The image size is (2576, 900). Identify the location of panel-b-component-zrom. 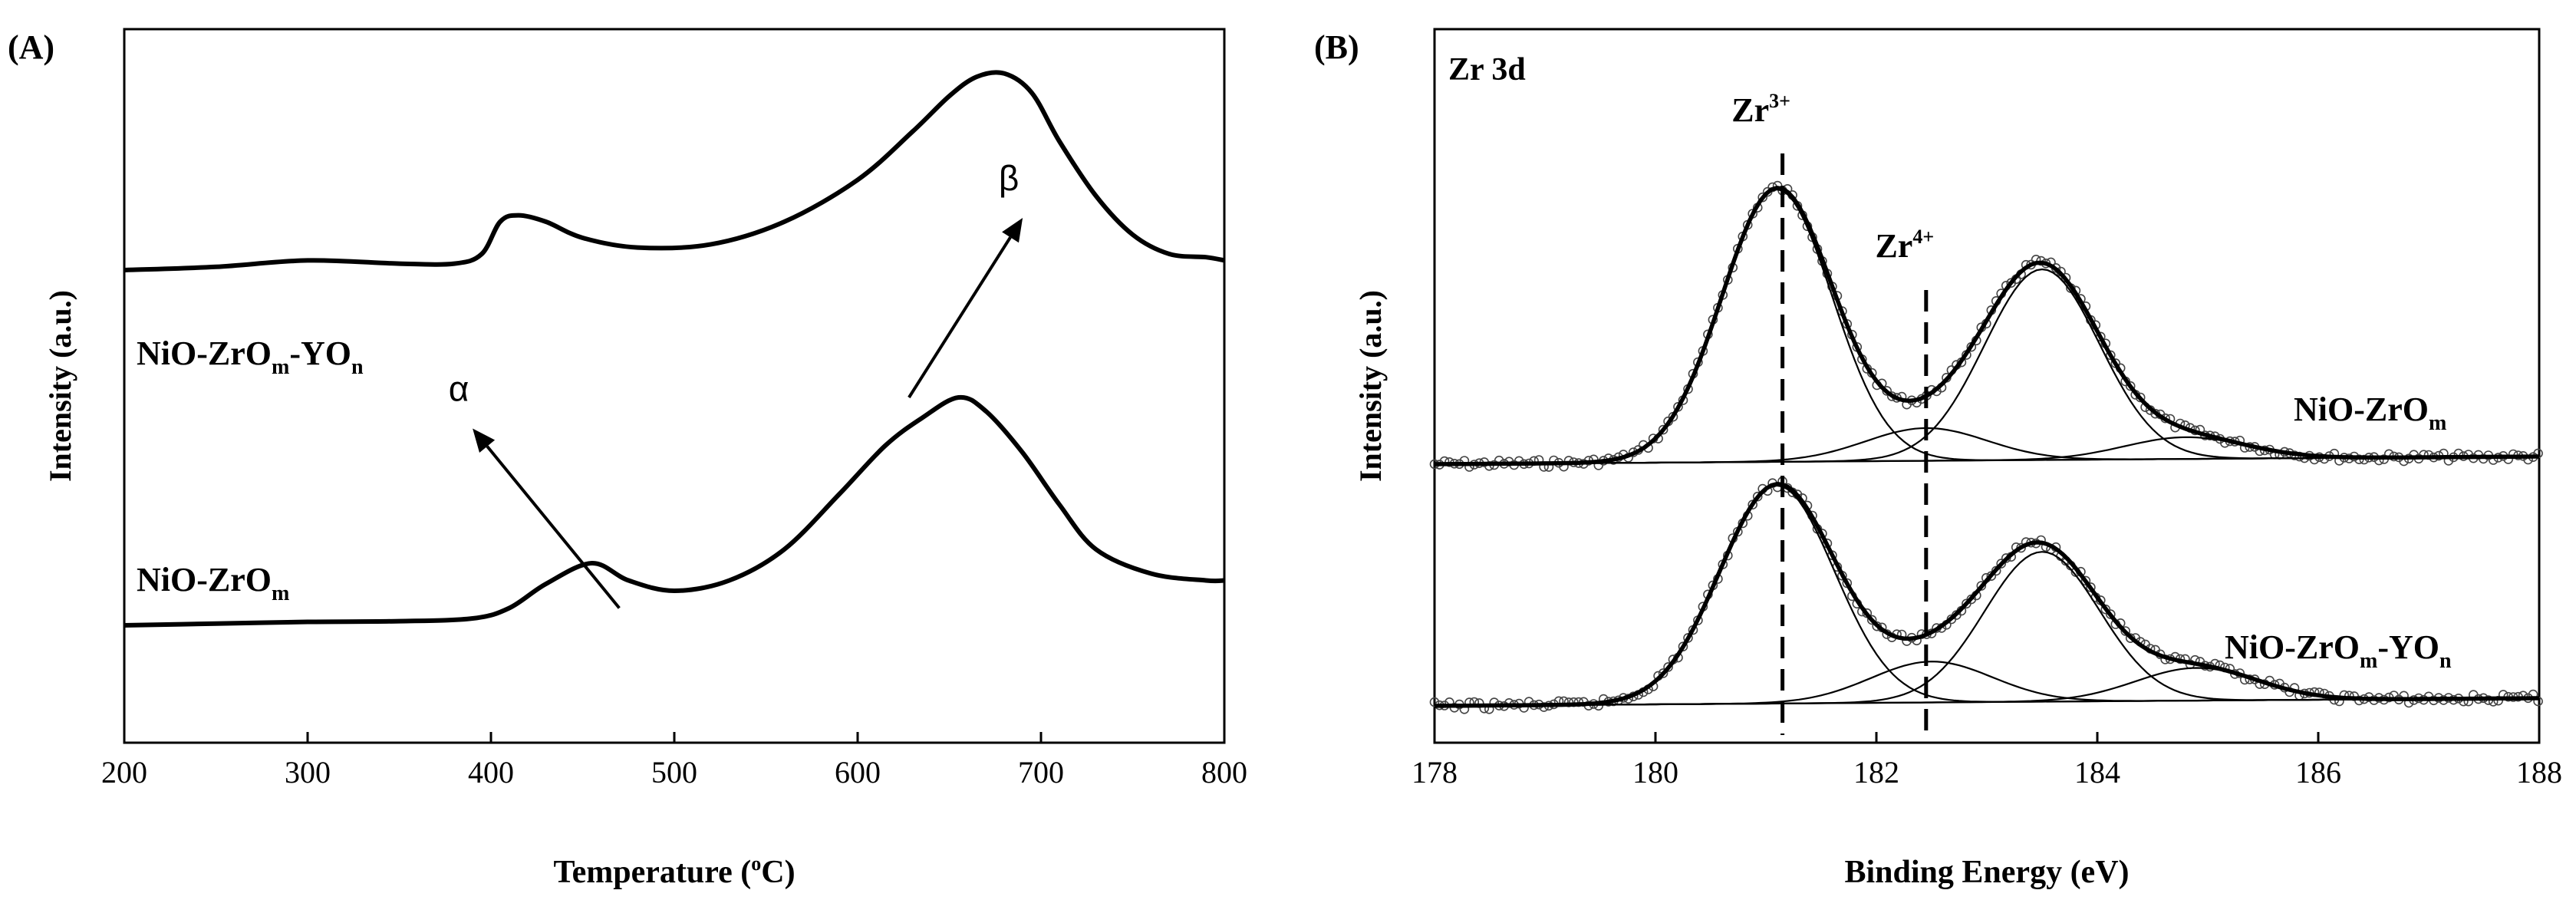
(1987, 367).